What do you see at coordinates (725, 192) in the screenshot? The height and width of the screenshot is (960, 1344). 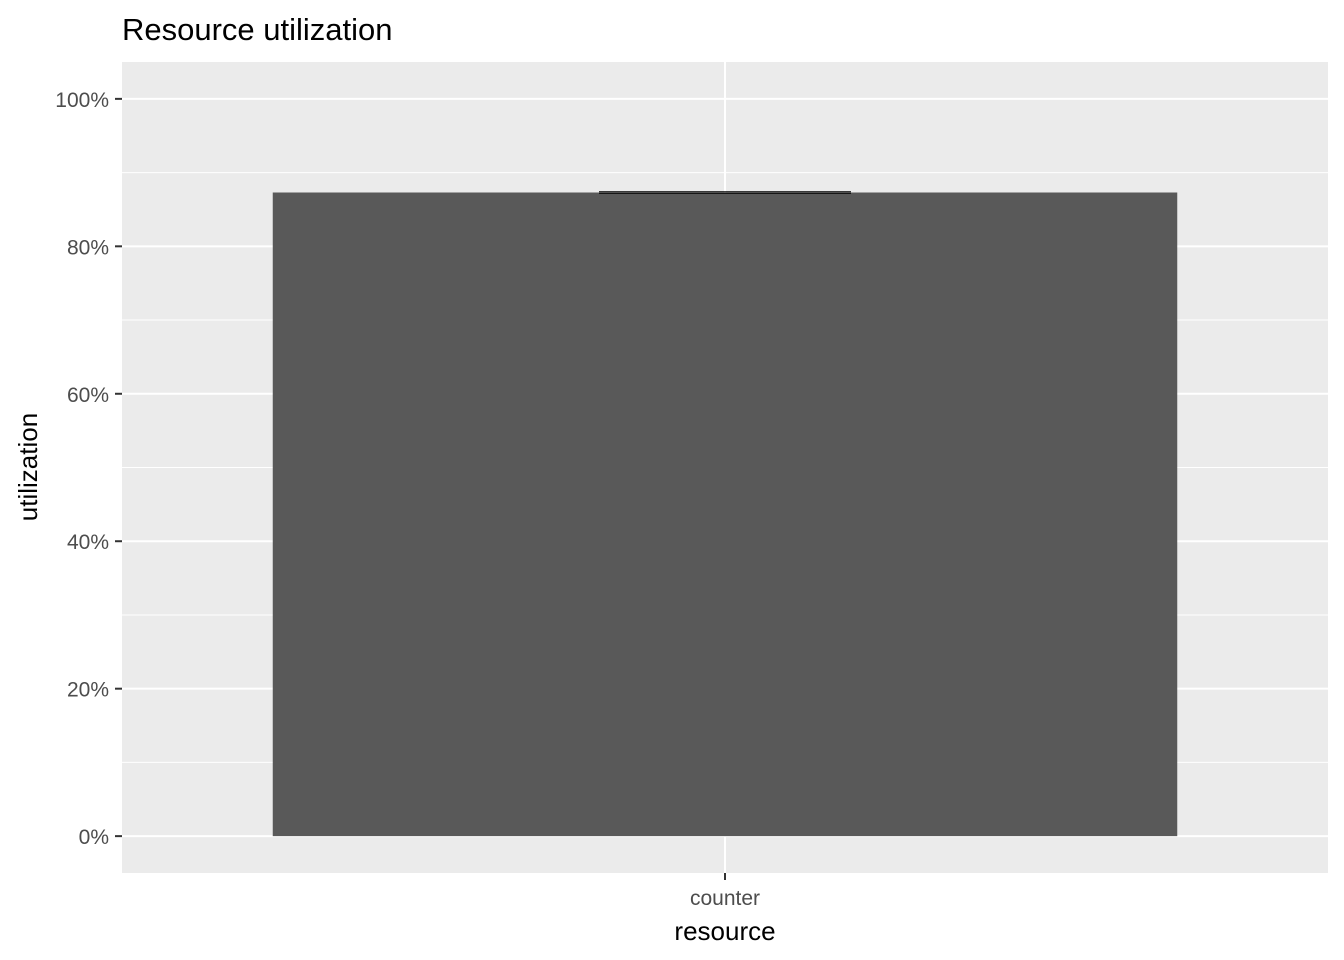 I see `errorbars` at bounding box center [725, 192].